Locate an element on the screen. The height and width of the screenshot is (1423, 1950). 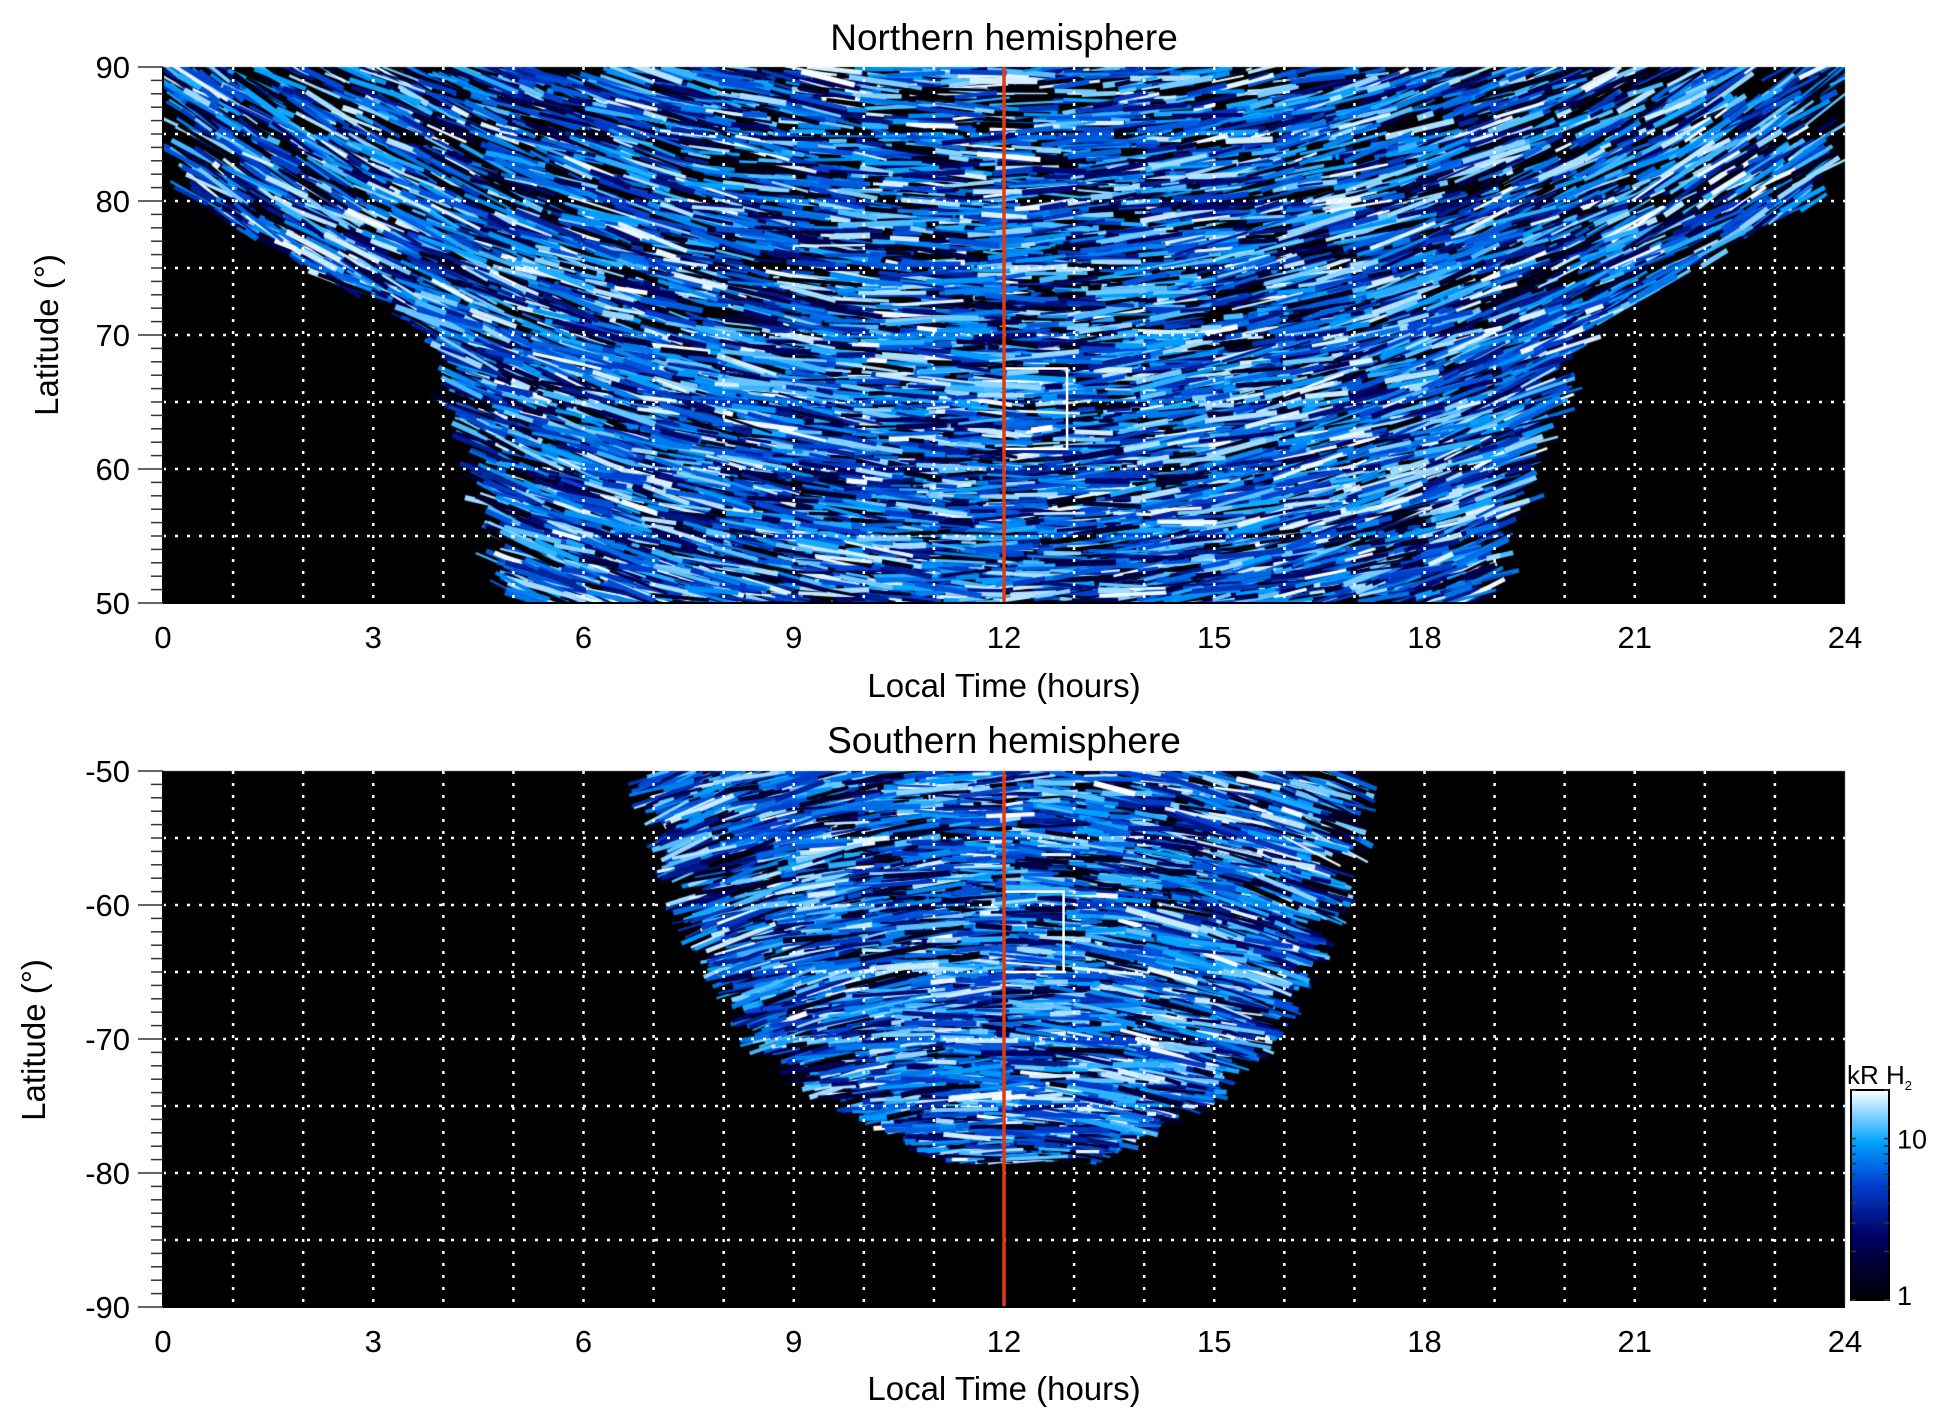
y-tick-label: -90 is located at coordinates (107, 1307).